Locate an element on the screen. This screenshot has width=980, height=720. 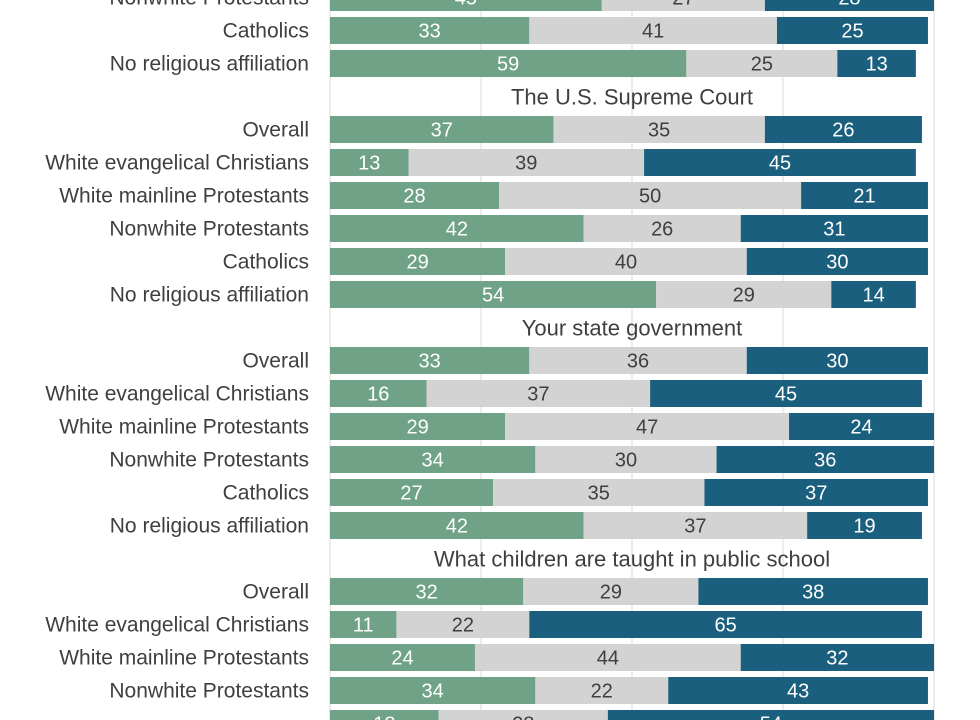
bar-row: Catholics 29 40 30 is located at coordinates (575, 261).